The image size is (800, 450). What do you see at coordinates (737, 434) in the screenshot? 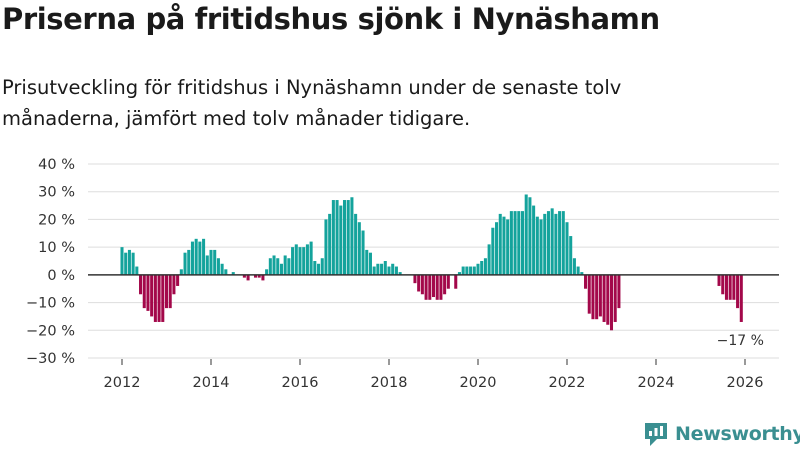
I see `brand-name: Newsworthy` at bounding box center [737, 434].